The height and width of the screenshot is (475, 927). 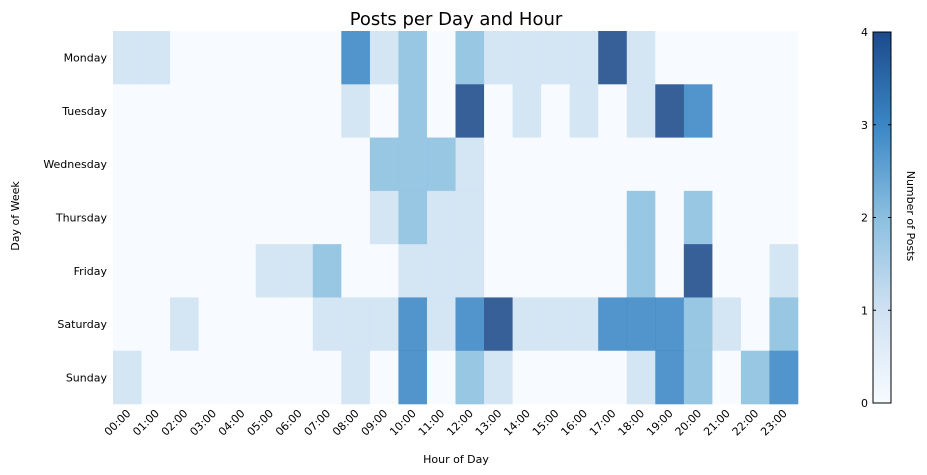 What do you see at coordinates (81, 218) in the screenshot?
I see `y-tick-label: Thursday` at bounding box center [81, 218].